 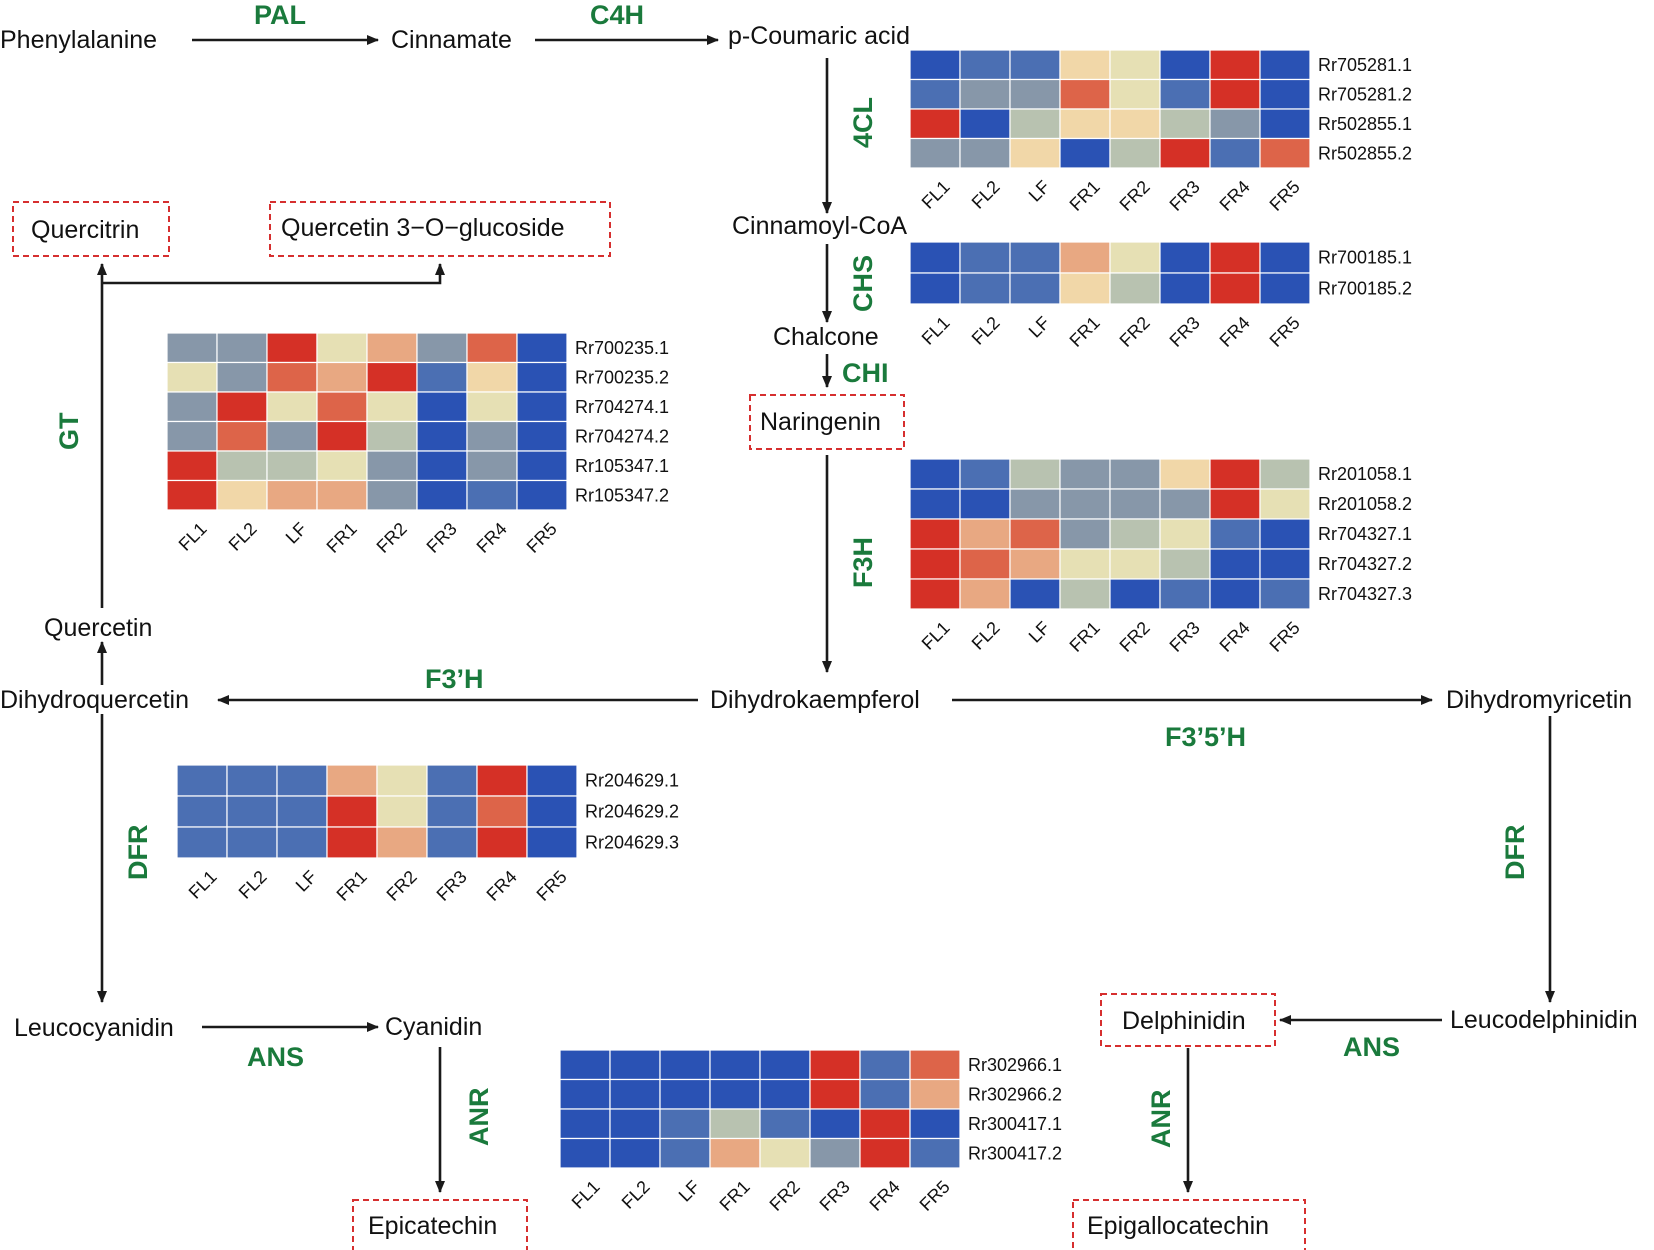 What do you see at coordinates (202, 842) in the screenshot?
I see `heatmap-cell-dfr-r2-c0` at bounding box center [202, 842].